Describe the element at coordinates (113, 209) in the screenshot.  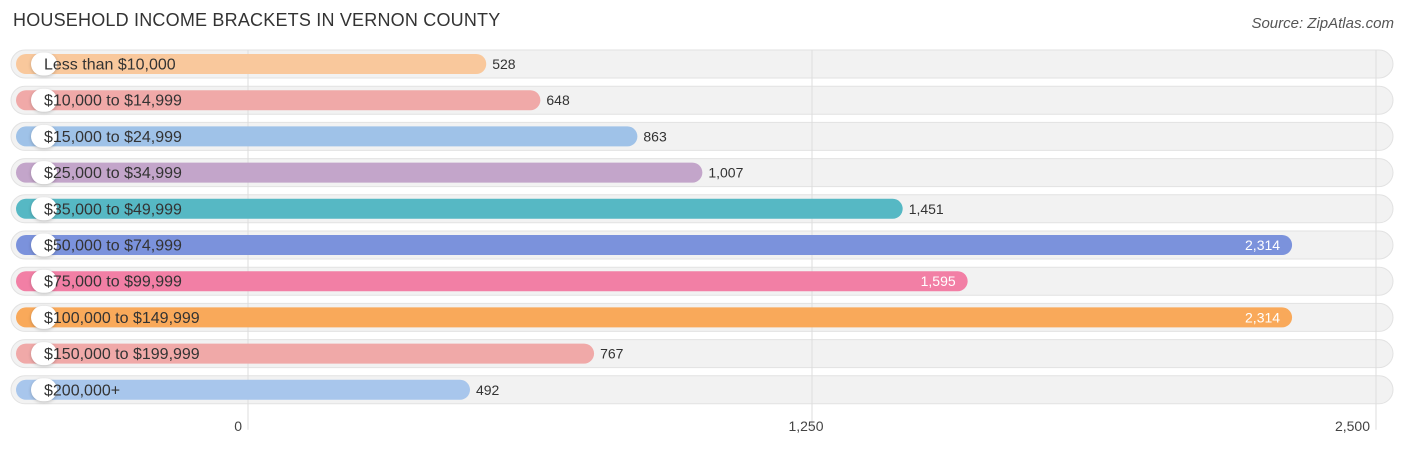
I see `category-label: $35,000 to $49,999` at that location.